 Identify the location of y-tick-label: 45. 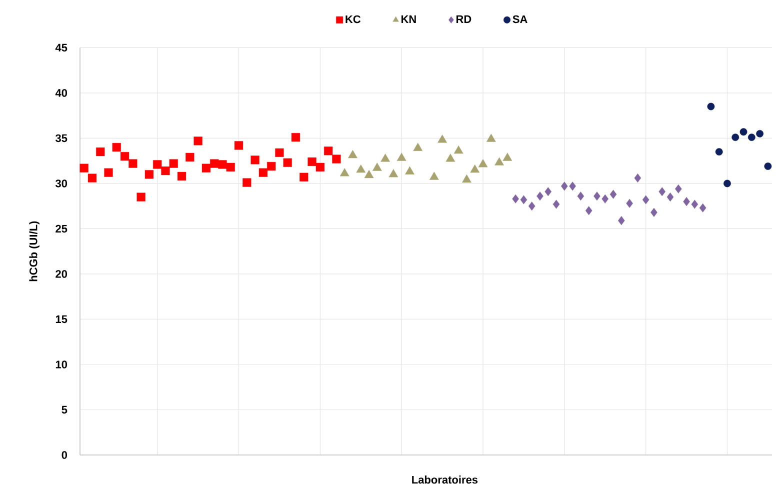
(61, 48).